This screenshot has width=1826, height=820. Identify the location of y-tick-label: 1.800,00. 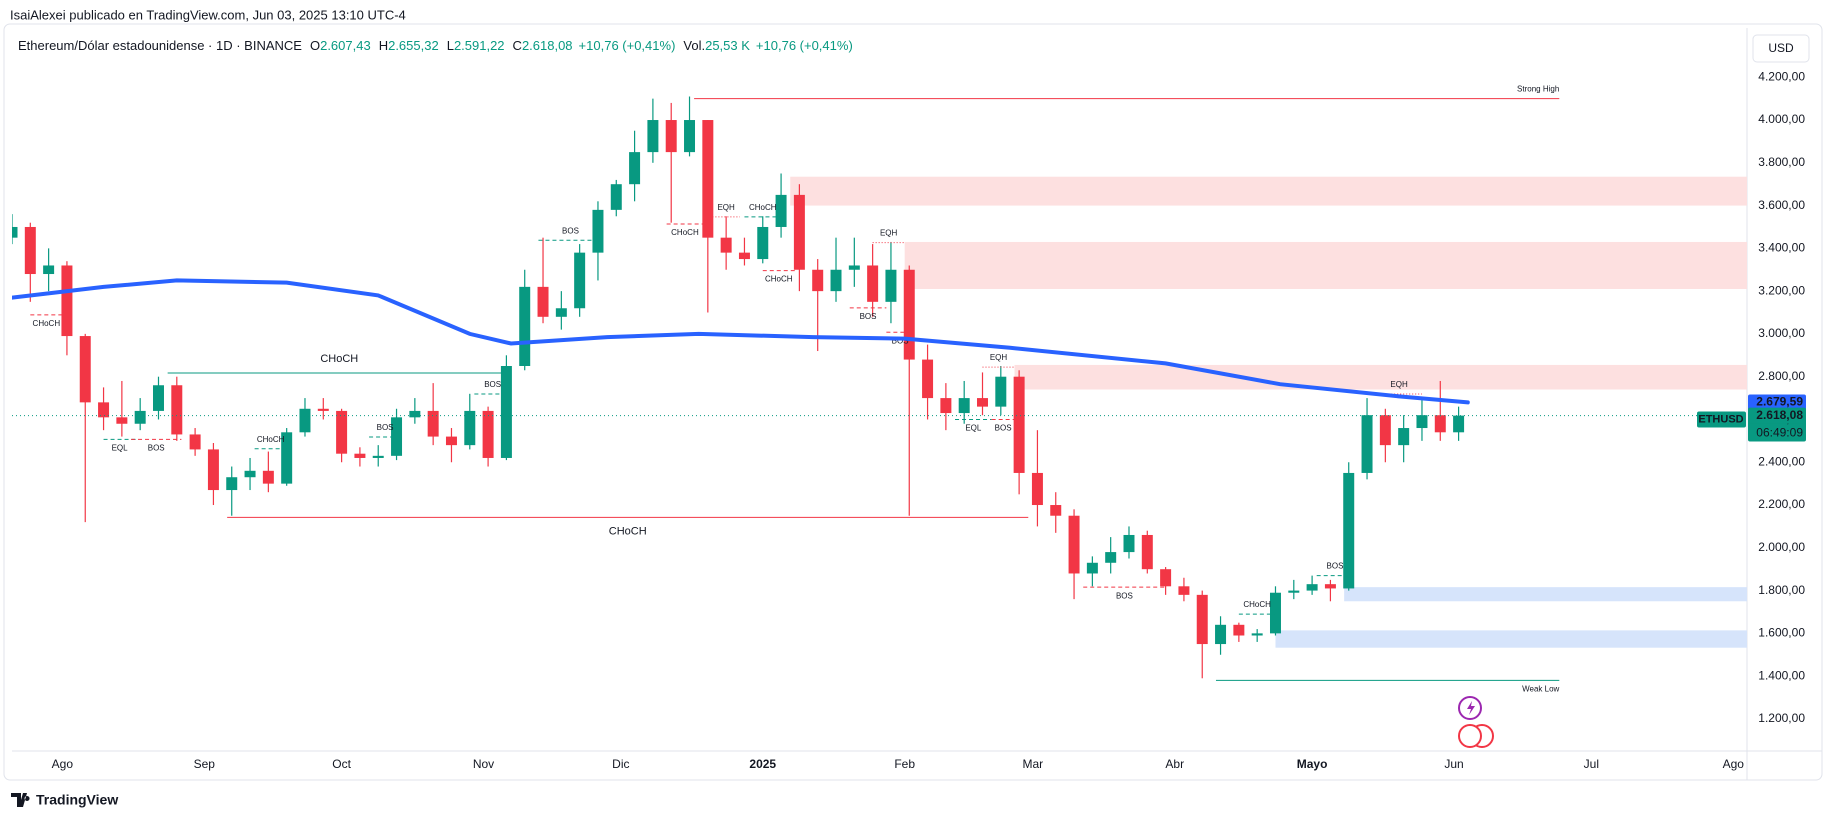
(1781, 590).